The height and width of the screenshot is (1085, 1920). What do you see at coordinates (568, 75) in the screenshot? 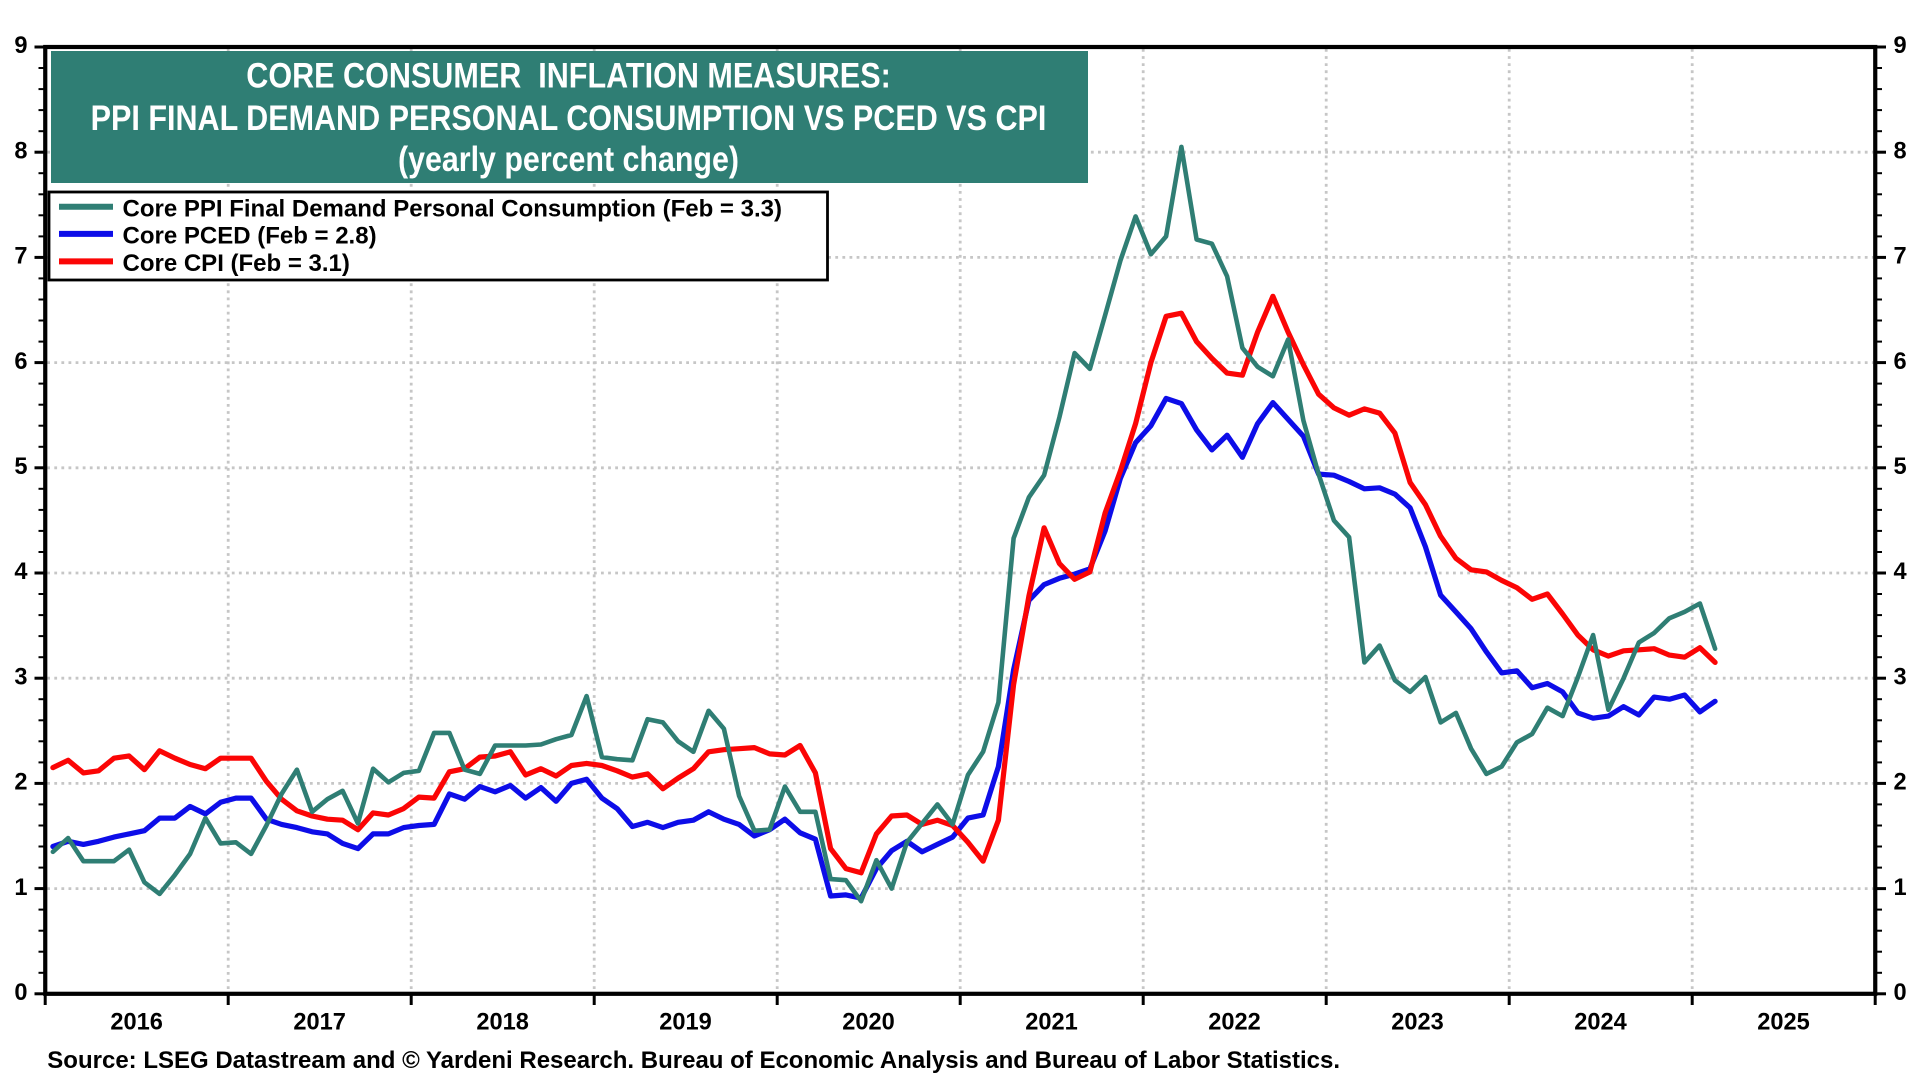
I see `svg-text:CORE CONSUMER INFLATION MEASU: CORE CONSUMER INFLATION MEASURES:` at bounding box center [568, 75].